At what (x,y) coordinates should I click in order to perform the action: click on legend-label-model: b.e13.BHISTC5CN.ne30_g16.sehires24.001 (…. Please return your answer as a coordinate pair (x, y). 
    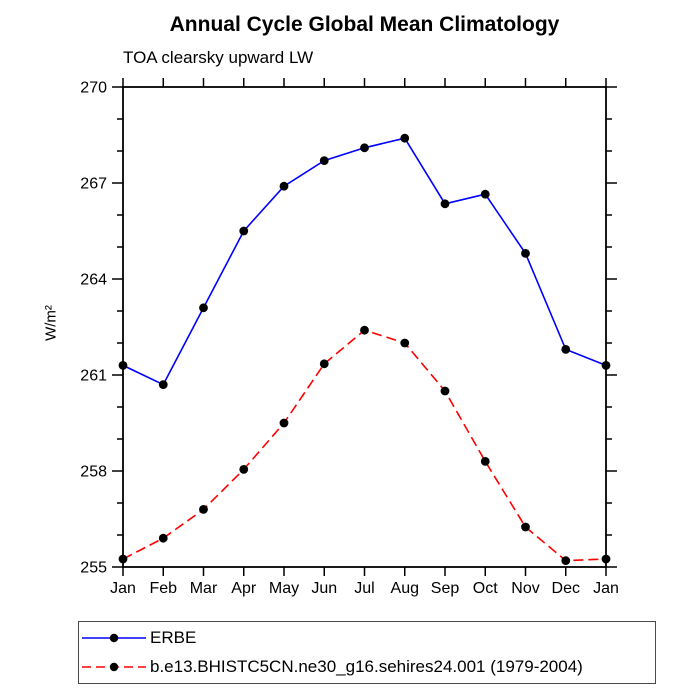
    Looking at the image, I should click on (366, 666).